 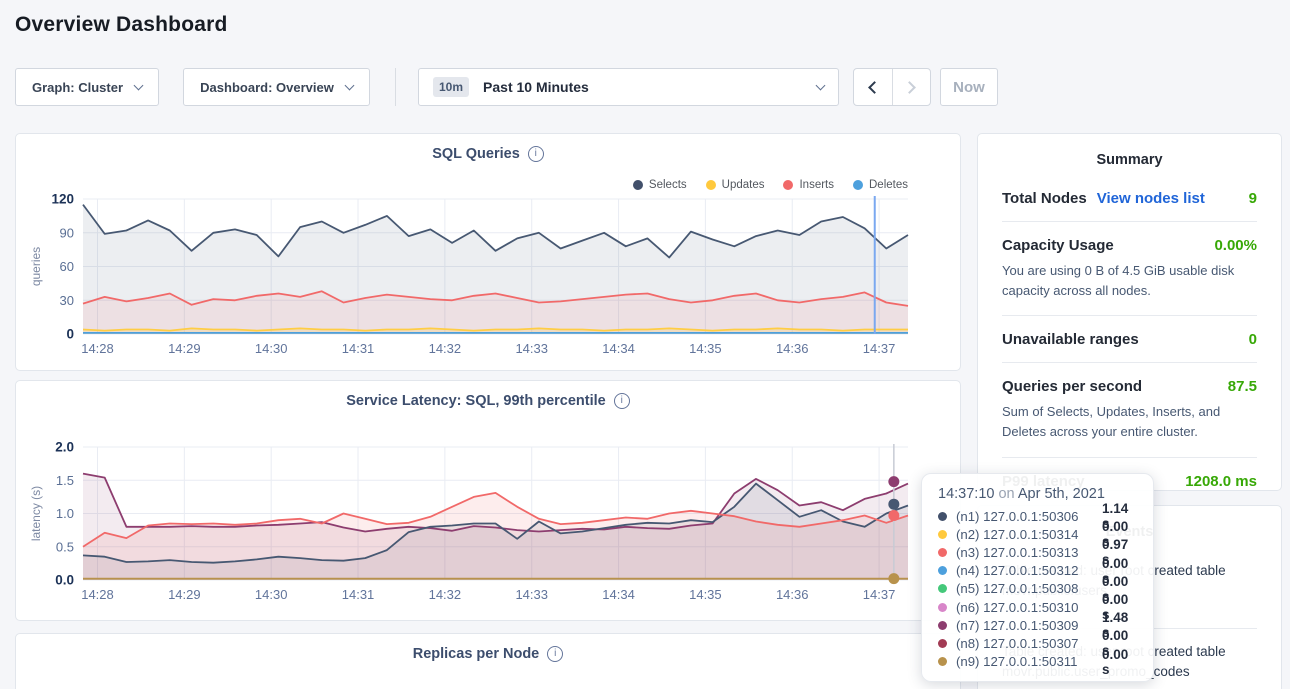 I want to click on now-button: Now, so click(x=969, y=87).